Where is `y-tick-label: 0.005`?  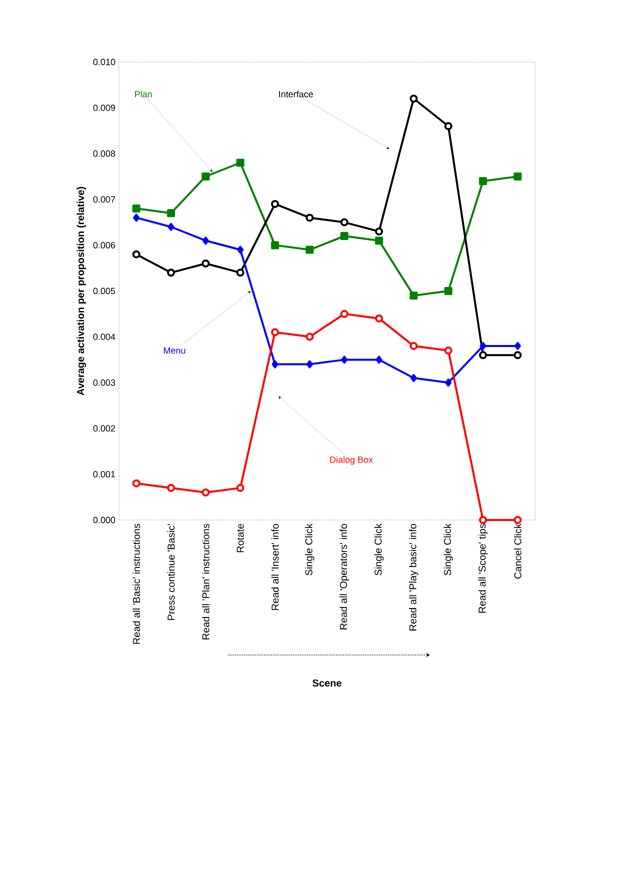
y-tick-label: 0.005 is located at coordinates (104, 291).